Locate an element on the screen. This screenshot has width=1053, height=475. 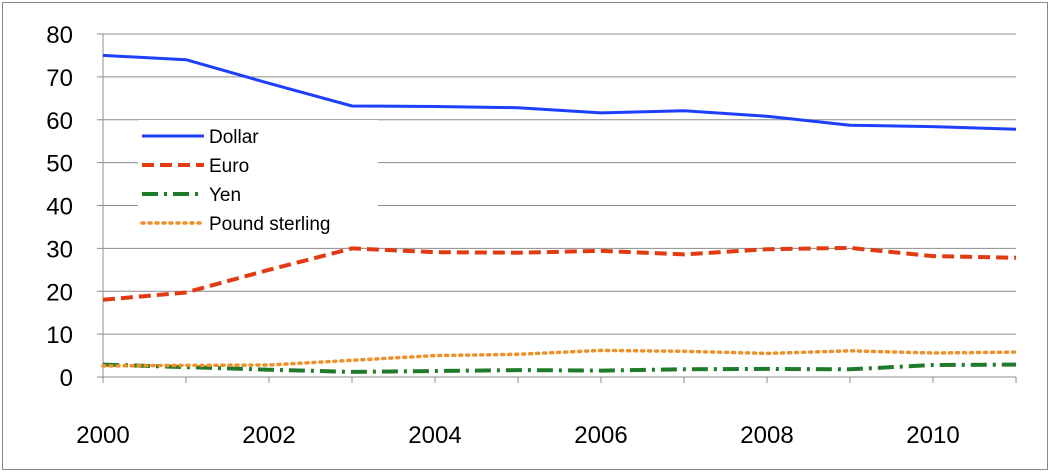
x-tick-label-2004: 2004 is located at coordinates (434, 435).